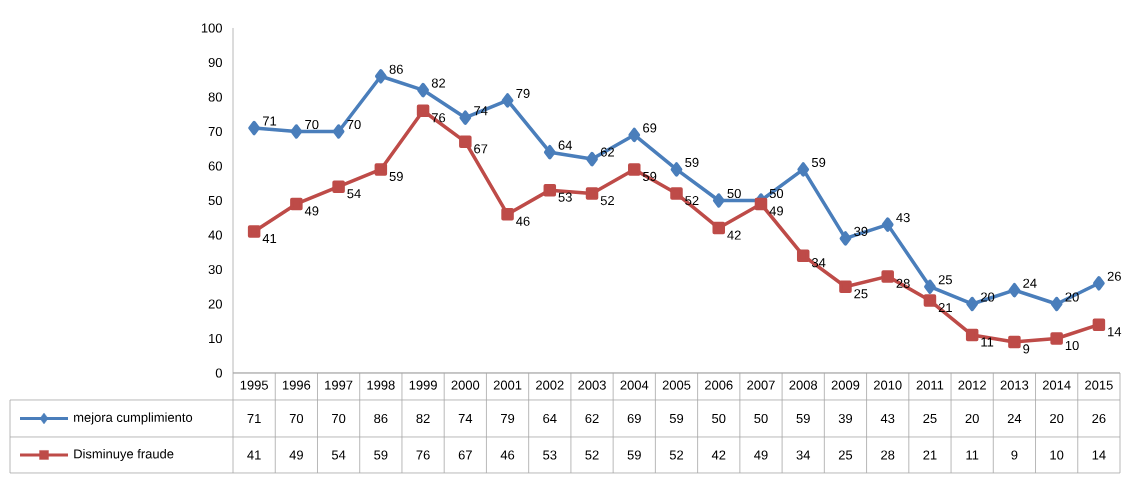 The height and width of the screenshot is (477, 1131). Describe the element at coordinates (930, 385) in the screenshot. I see `x-tick-label: 2011` at that location.